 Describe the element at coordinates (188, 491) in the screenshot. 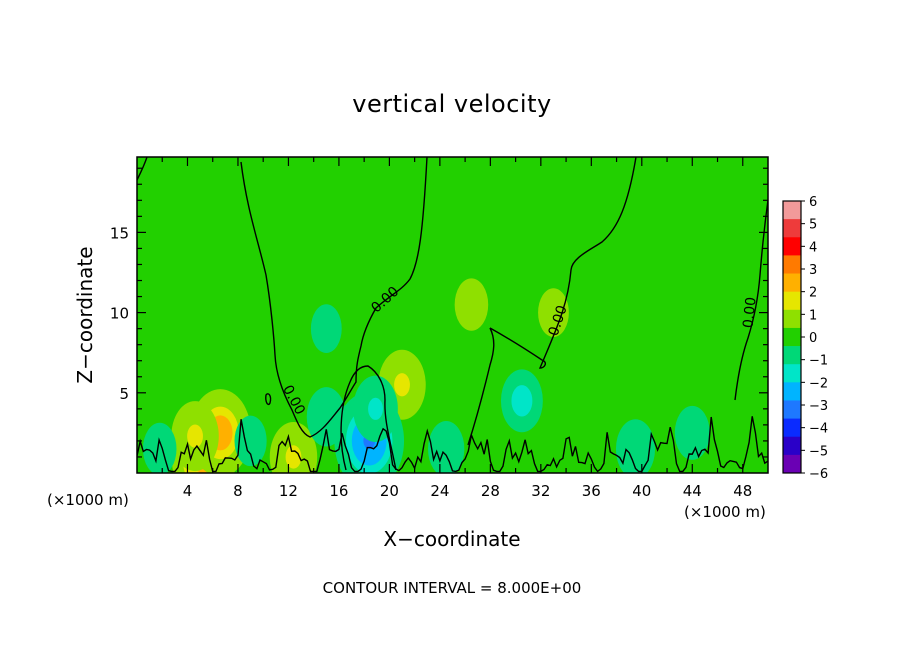

I see `x-tick-label-4: 4` at that location.